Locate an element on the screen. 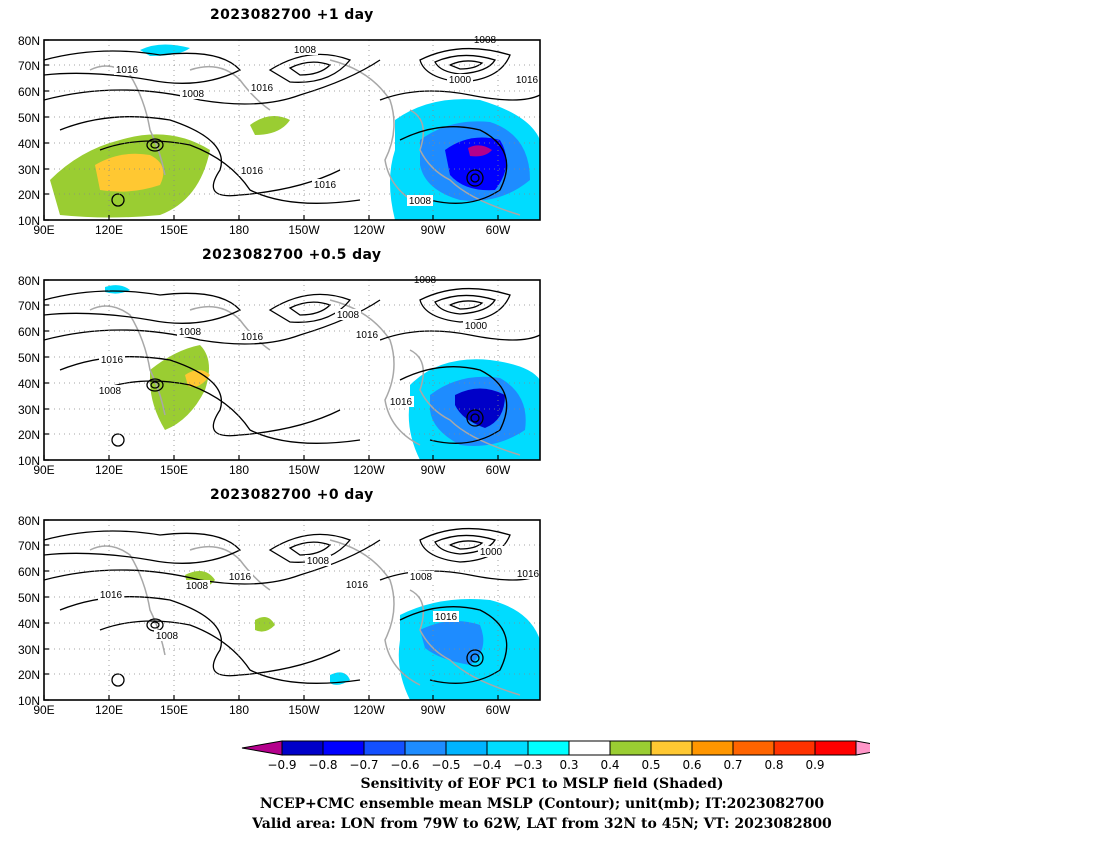 This screenshot has width=1100, height=850. lat-tick-label: 50N is located at coordinates (29, 118).